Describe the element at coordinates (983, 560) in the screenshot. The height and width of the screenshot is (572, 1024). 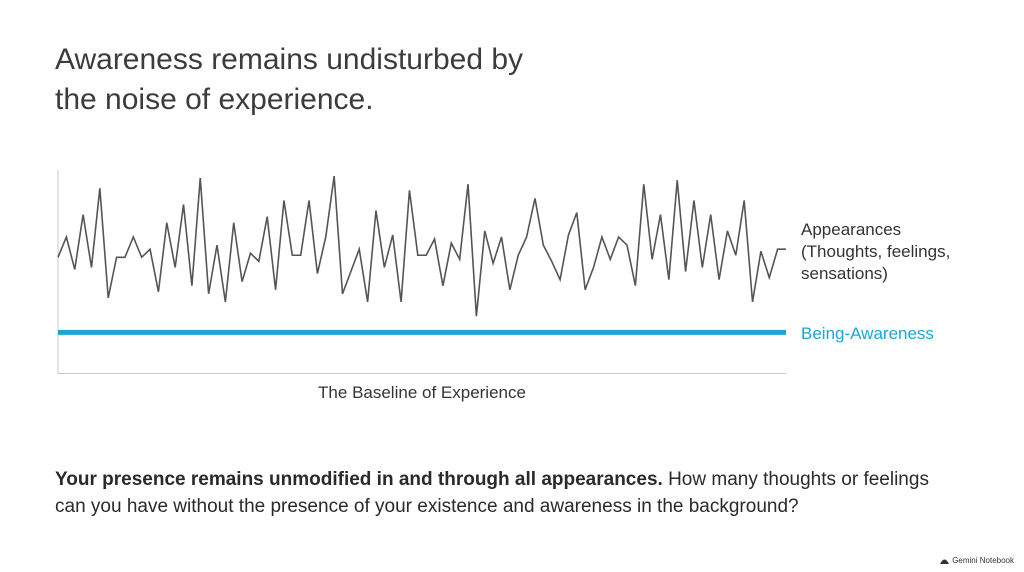
I see `footer-text: Gemini Notebook` at that location.